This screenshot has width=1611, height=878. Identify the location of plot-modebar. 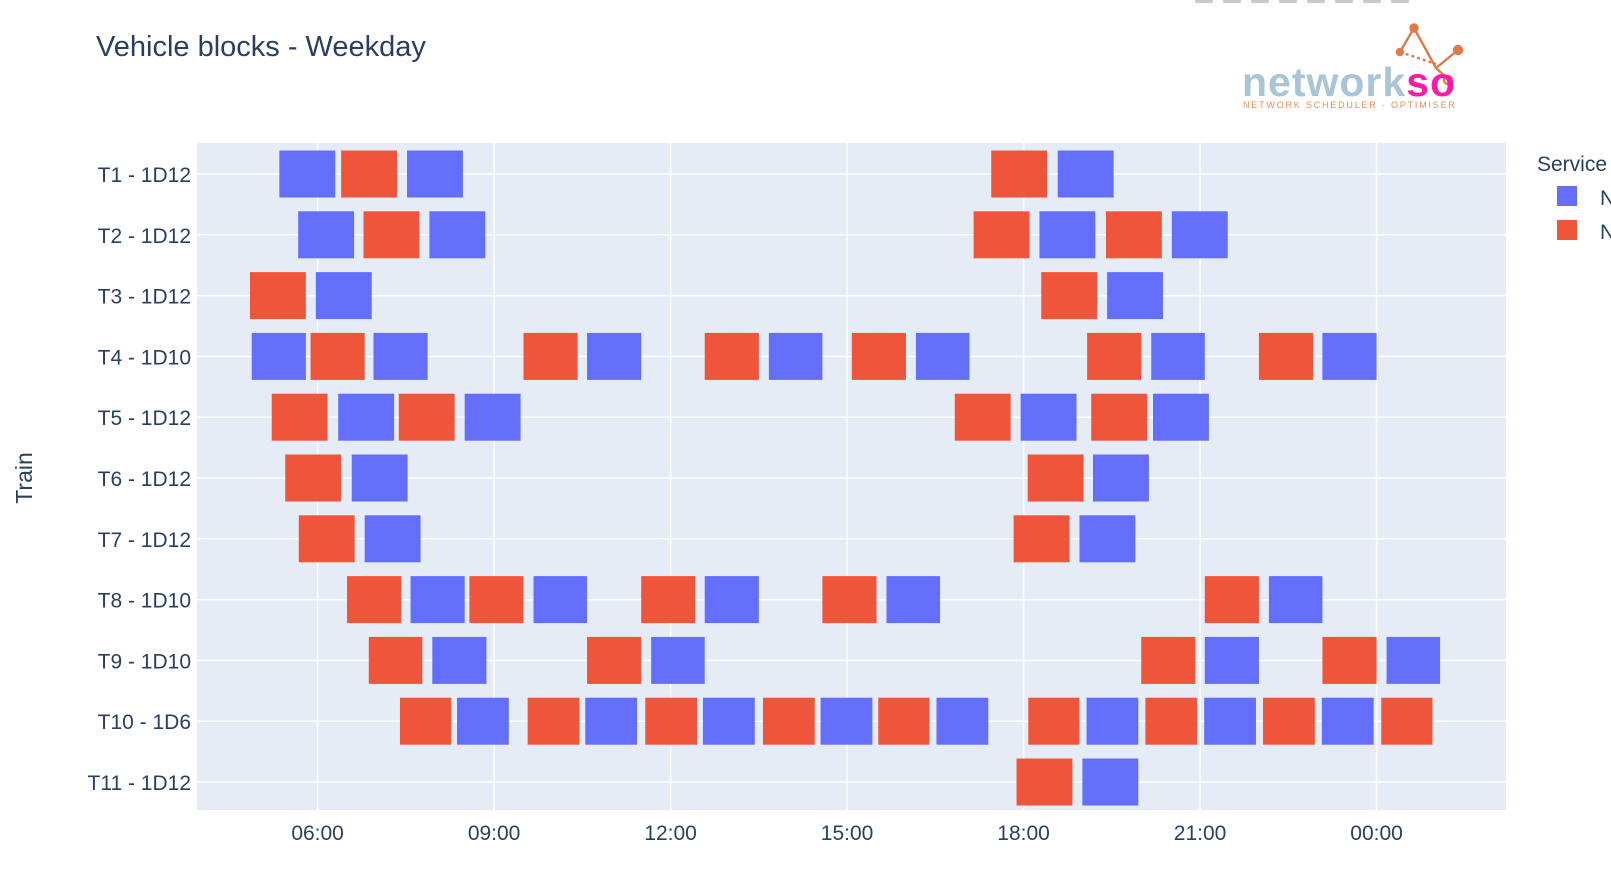
(1375, 3).